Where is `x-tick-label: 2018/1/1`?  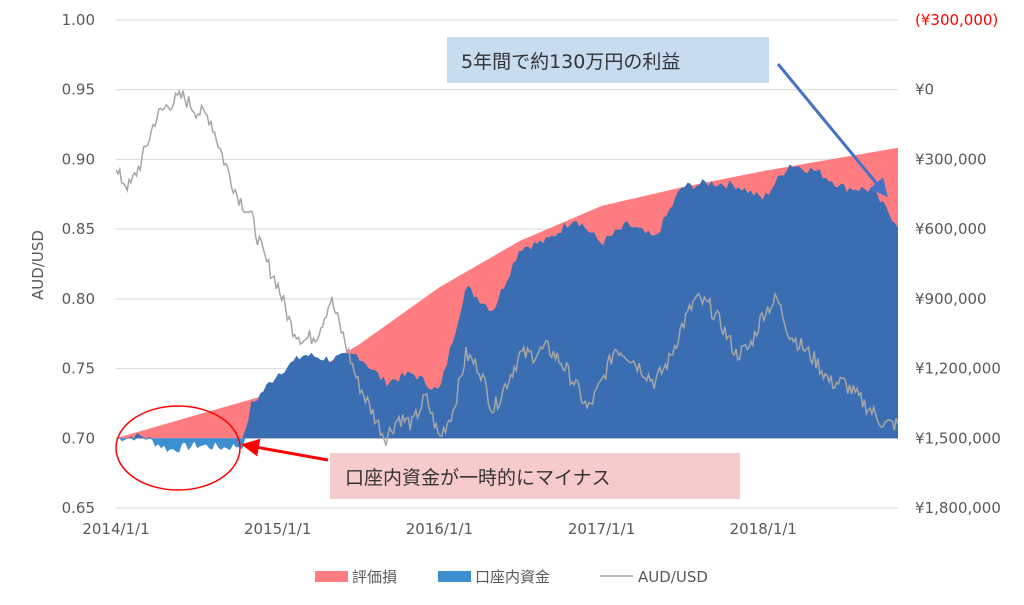 x-tick-label: 2018/1/1 is located at coordinates (763, 529).